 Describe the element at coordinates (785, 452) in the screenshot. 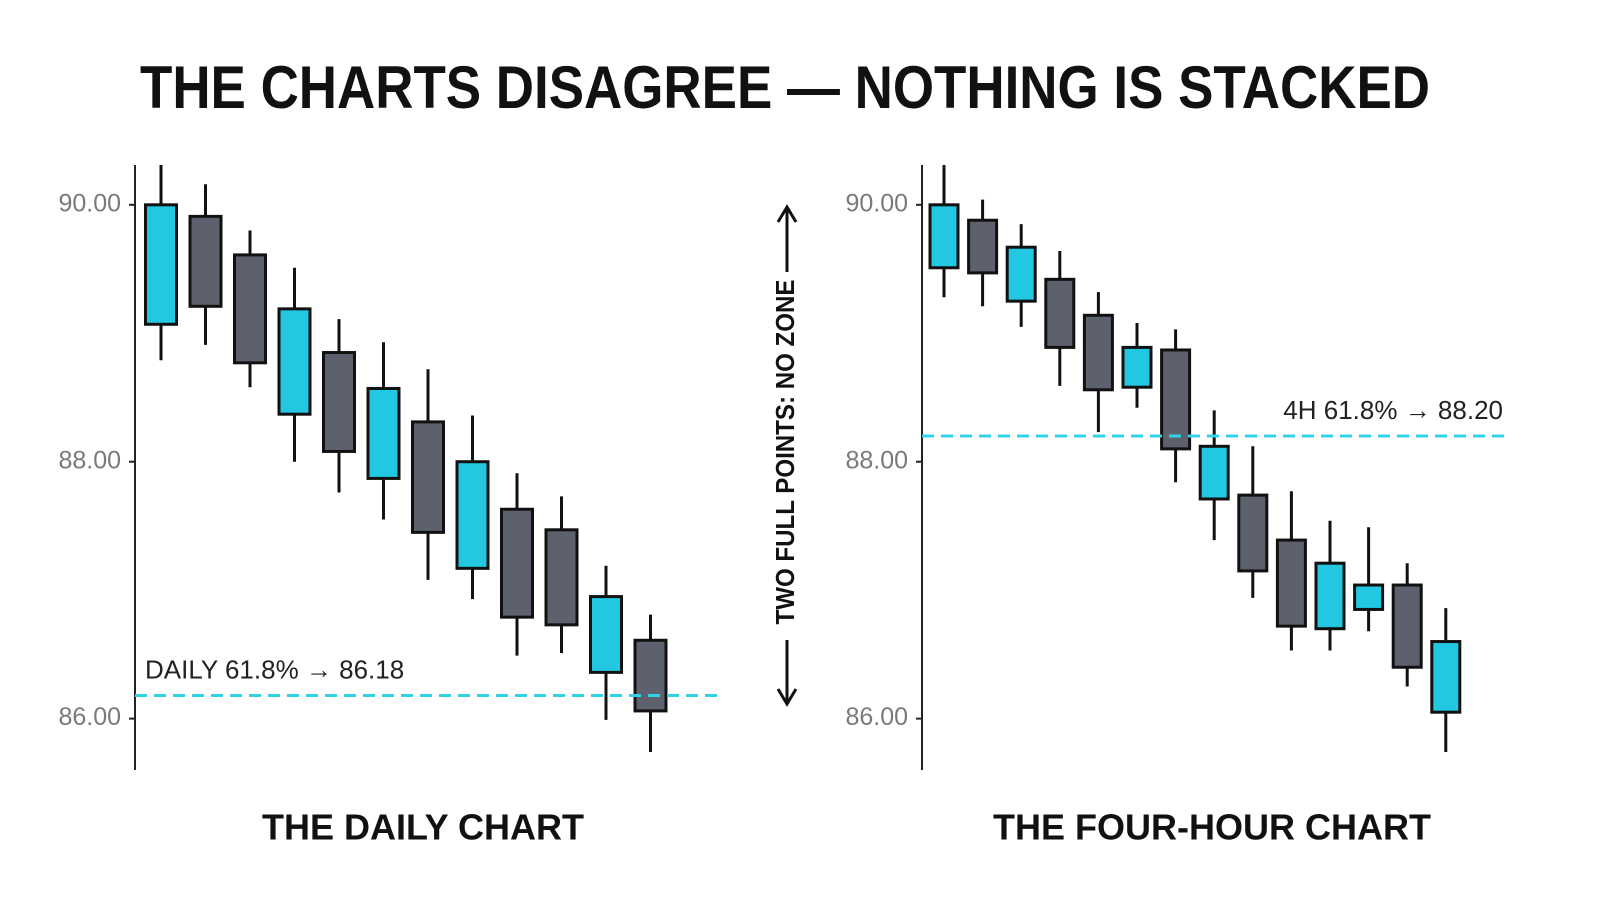

I see `divider-note: TWO FULL POINTS: NO ZONE` at that location.